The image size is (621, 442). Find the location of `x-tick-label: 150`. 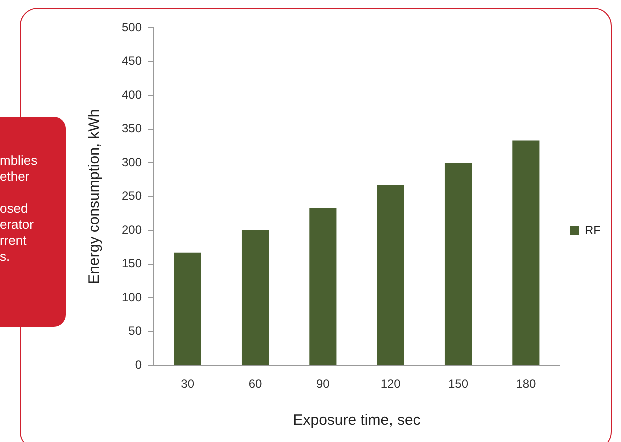

x-tick-label: 150 is located at coordinates (458, 384).